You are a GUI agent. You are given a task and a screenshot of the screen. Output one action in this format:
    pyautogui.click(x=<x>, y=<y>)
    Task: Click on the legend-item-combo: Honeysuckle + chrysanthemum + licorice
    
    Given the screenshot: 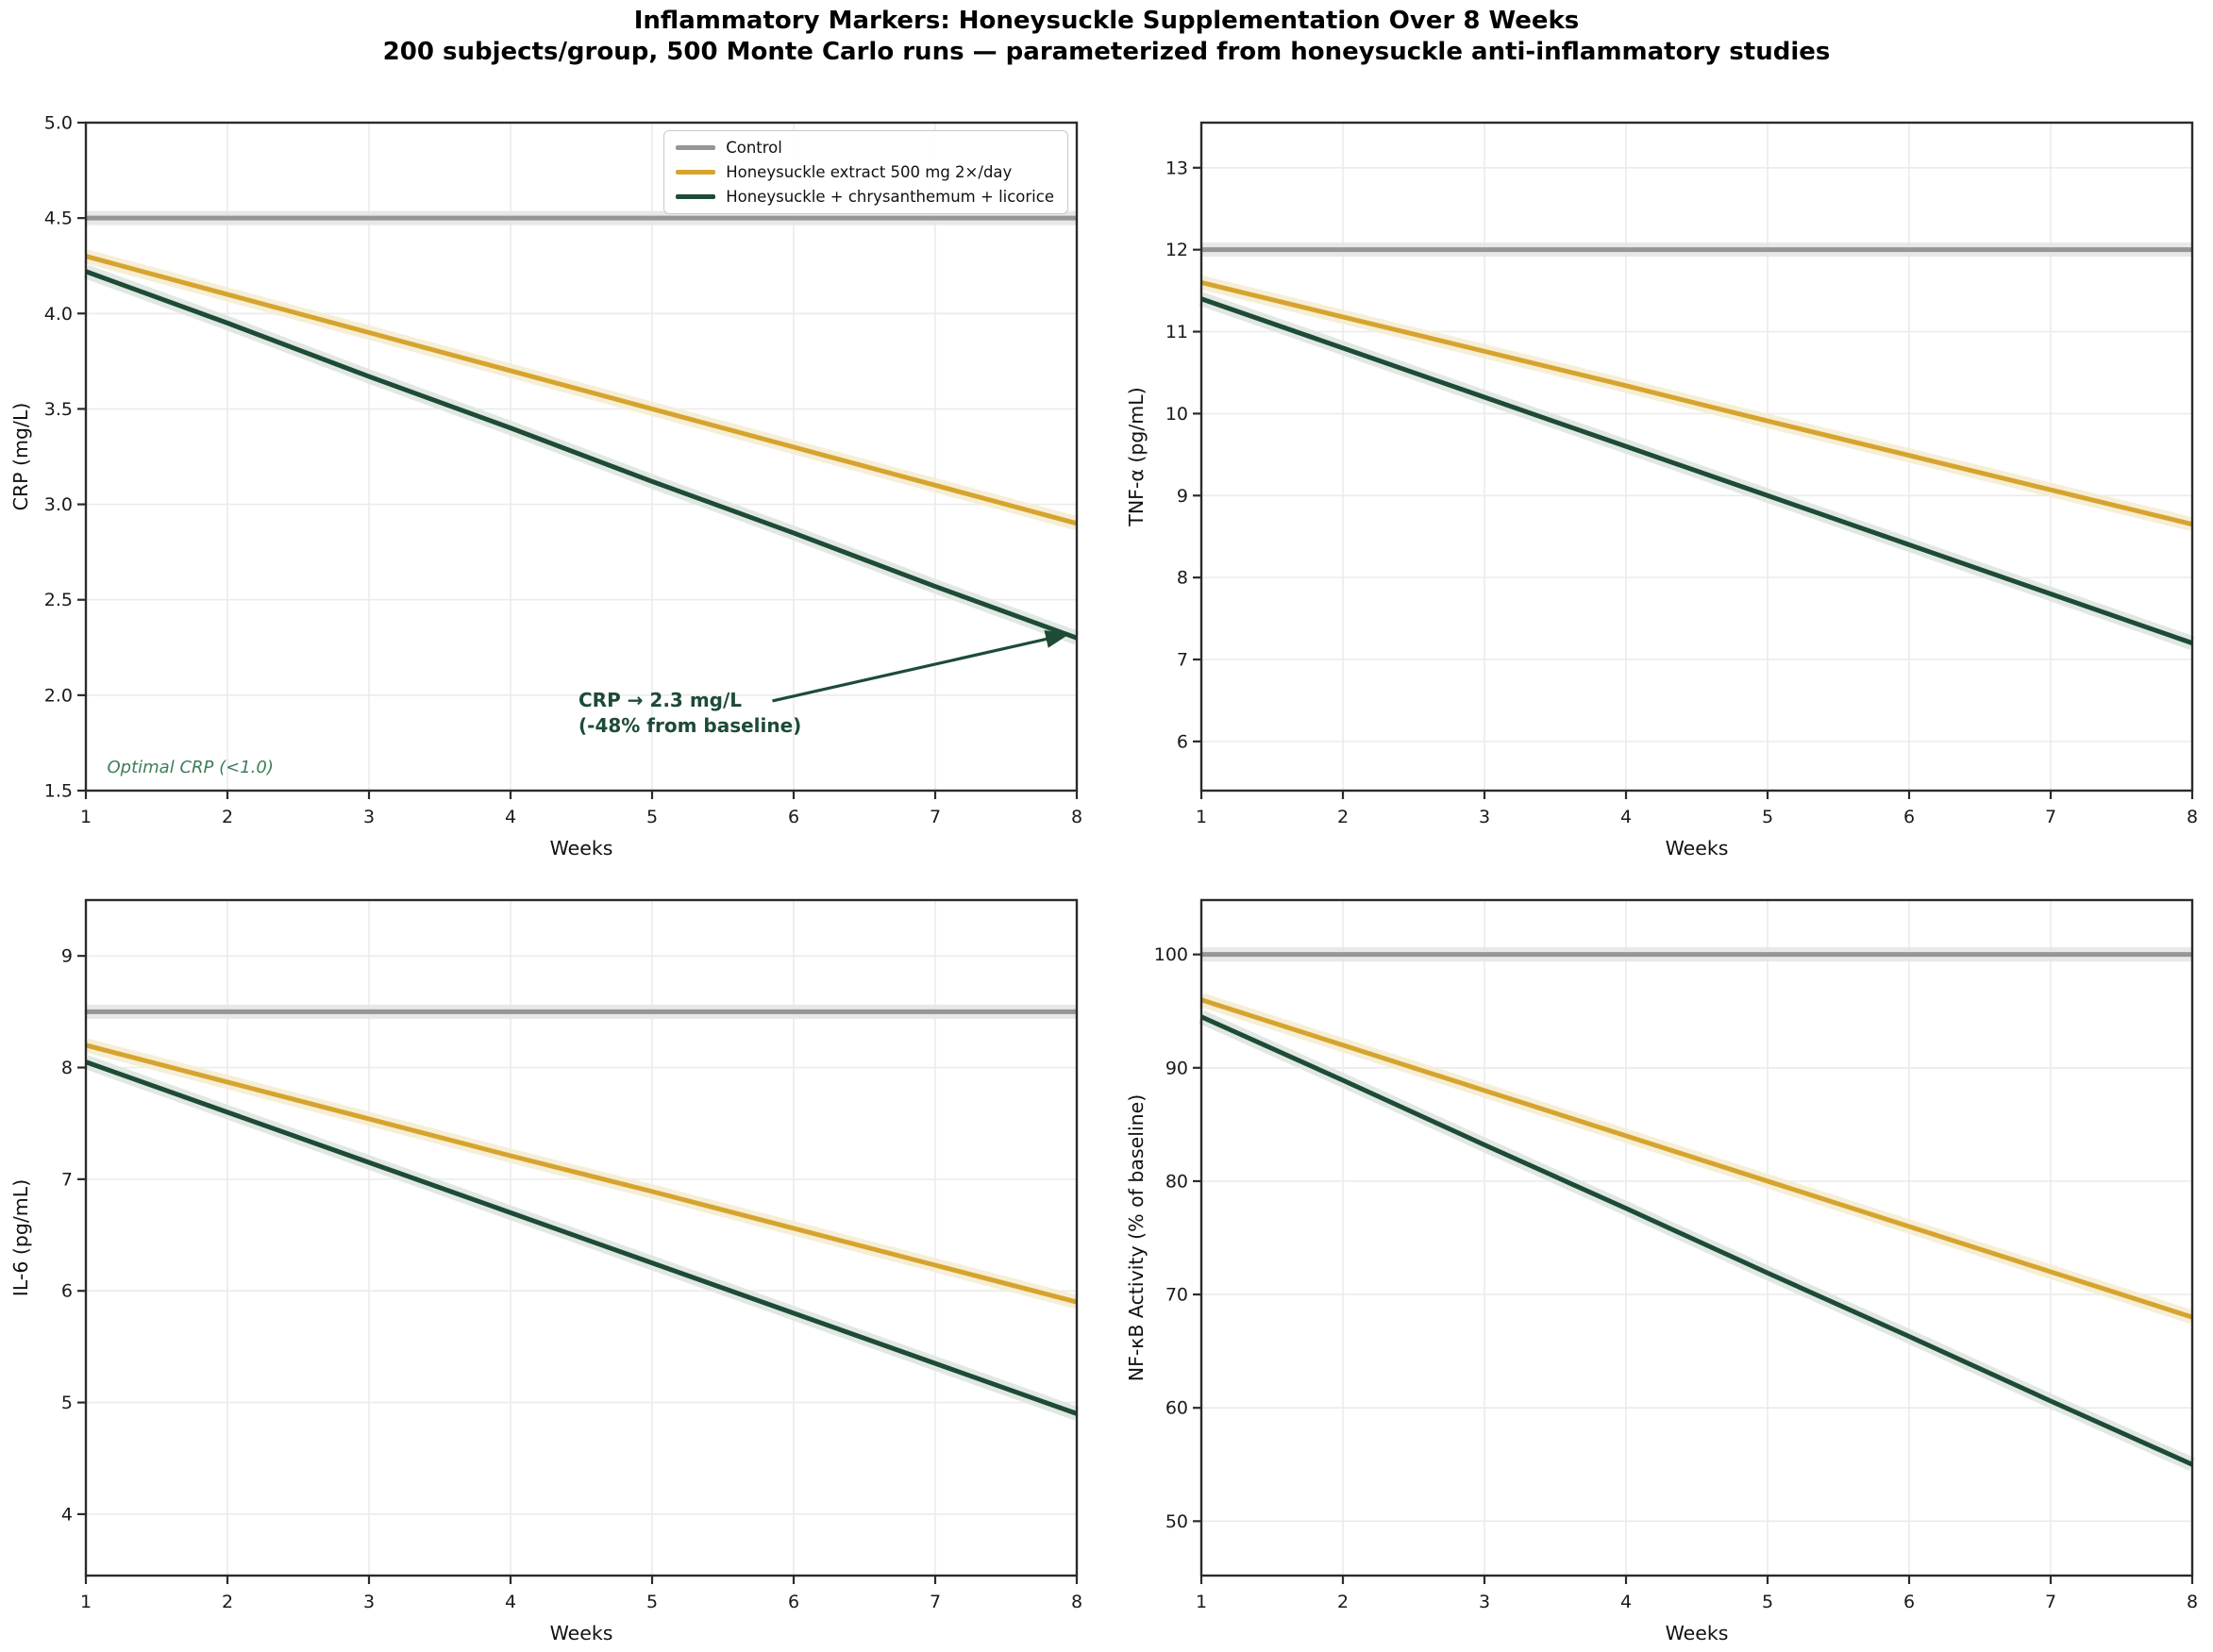 What is the action you would take?
    pyautogui.click(x=865, y=197)
    